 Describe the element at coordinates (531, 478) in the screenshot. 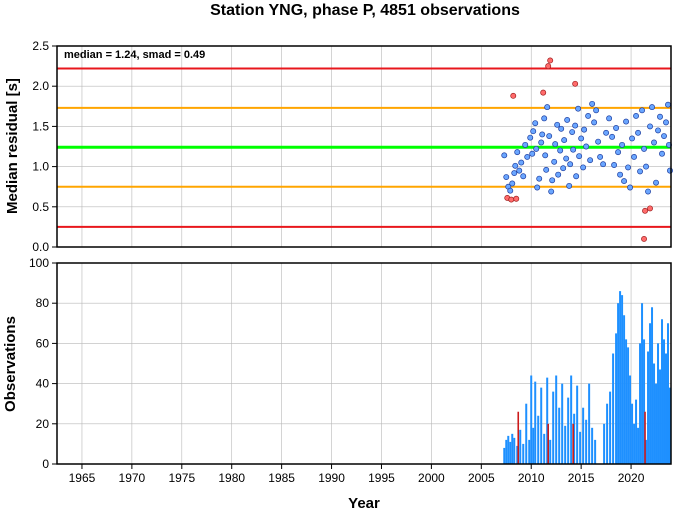

I see `x-tick-label: 2010` at that location.